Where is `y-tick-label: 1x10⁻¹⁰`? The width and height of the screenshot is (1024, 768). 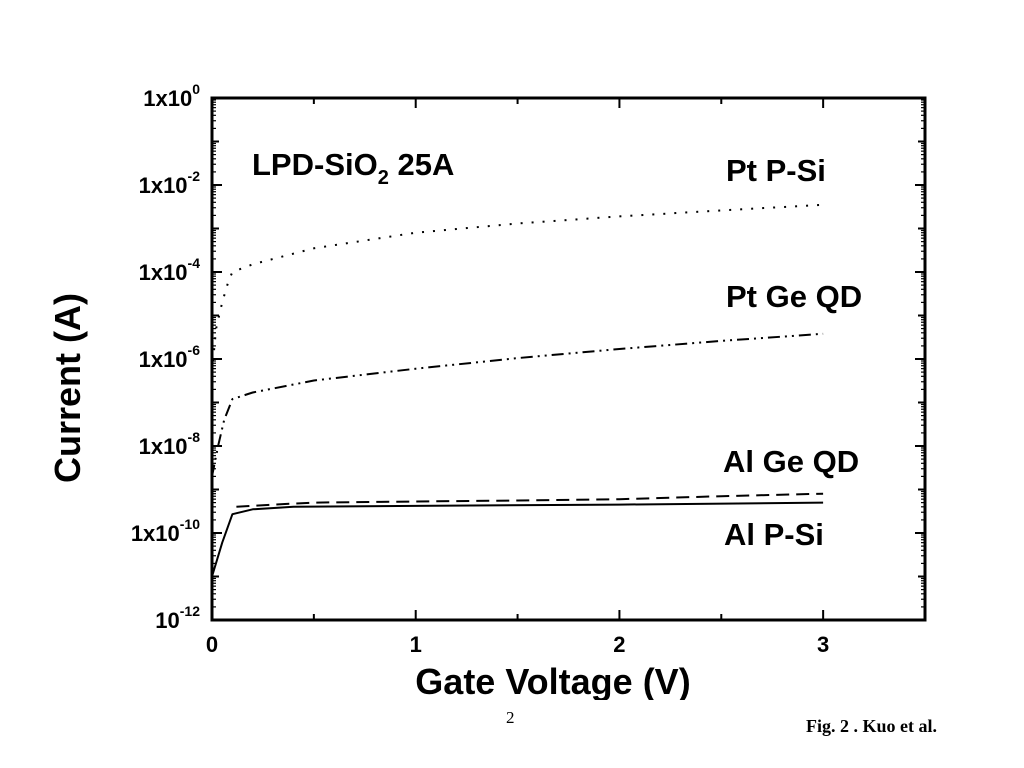
y-tick-label: 1x10⁻¹⁰ is located at coordinates (165, 531).